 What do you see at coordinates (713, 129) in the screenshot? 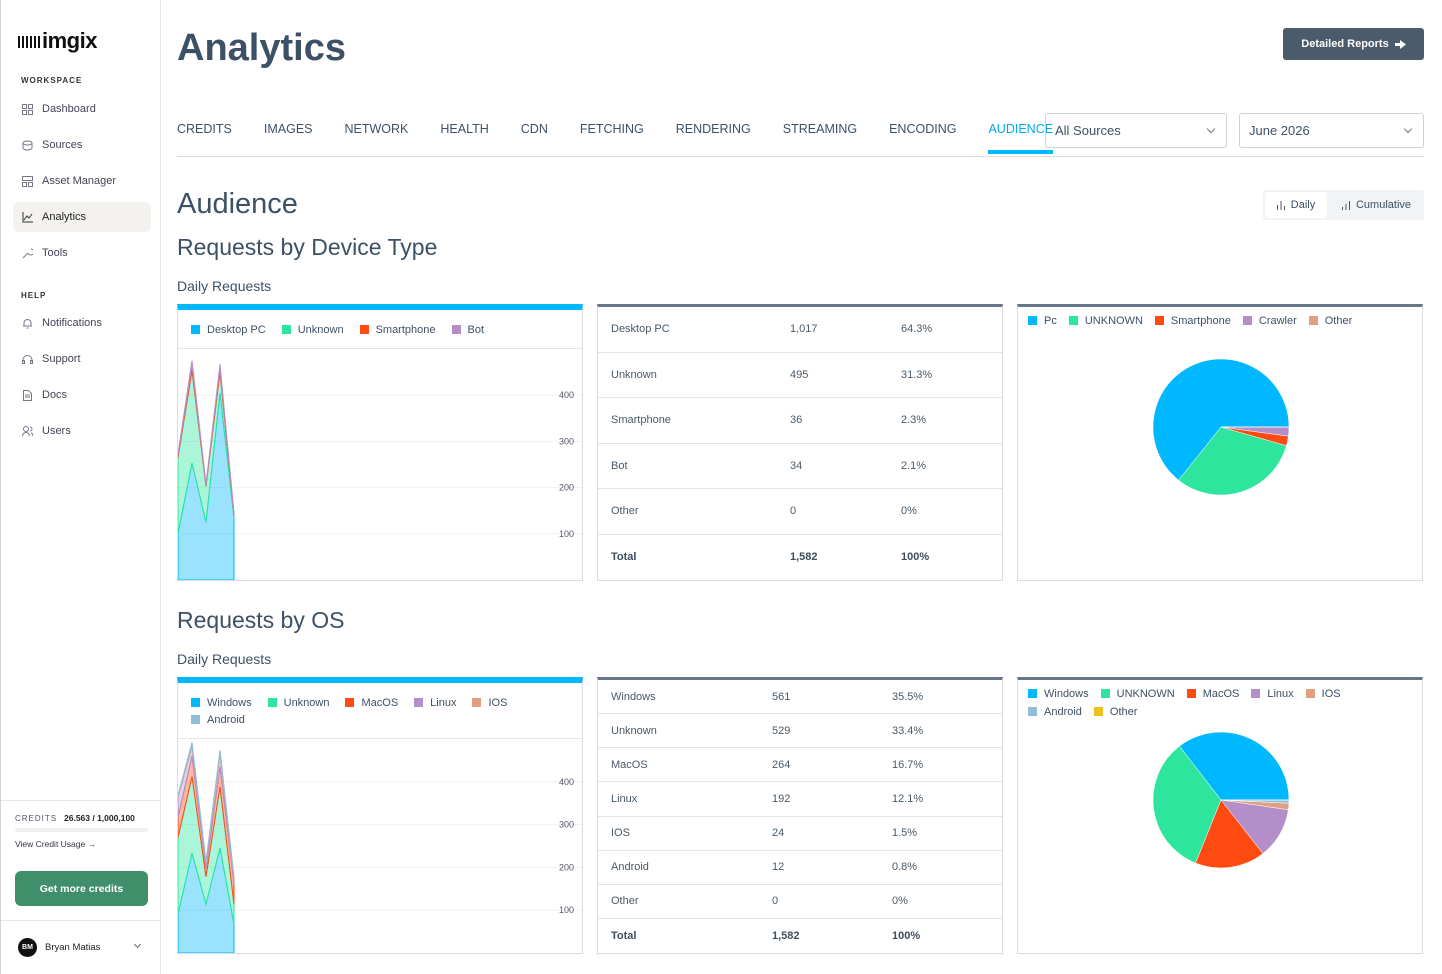
I see `tab: RENDERING` at bounding box center [713, 129].